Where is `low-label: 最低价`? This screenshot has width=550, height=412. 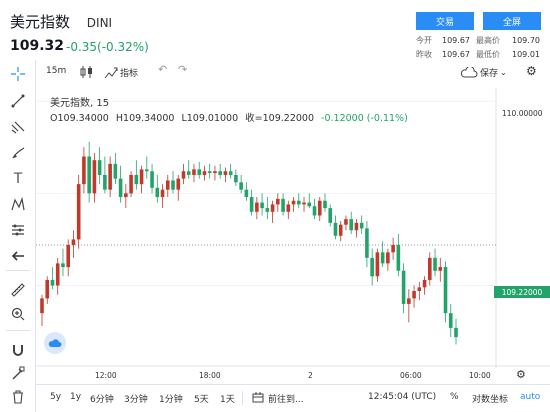
low-label: 最低价 is located at coordinates (488, 54).